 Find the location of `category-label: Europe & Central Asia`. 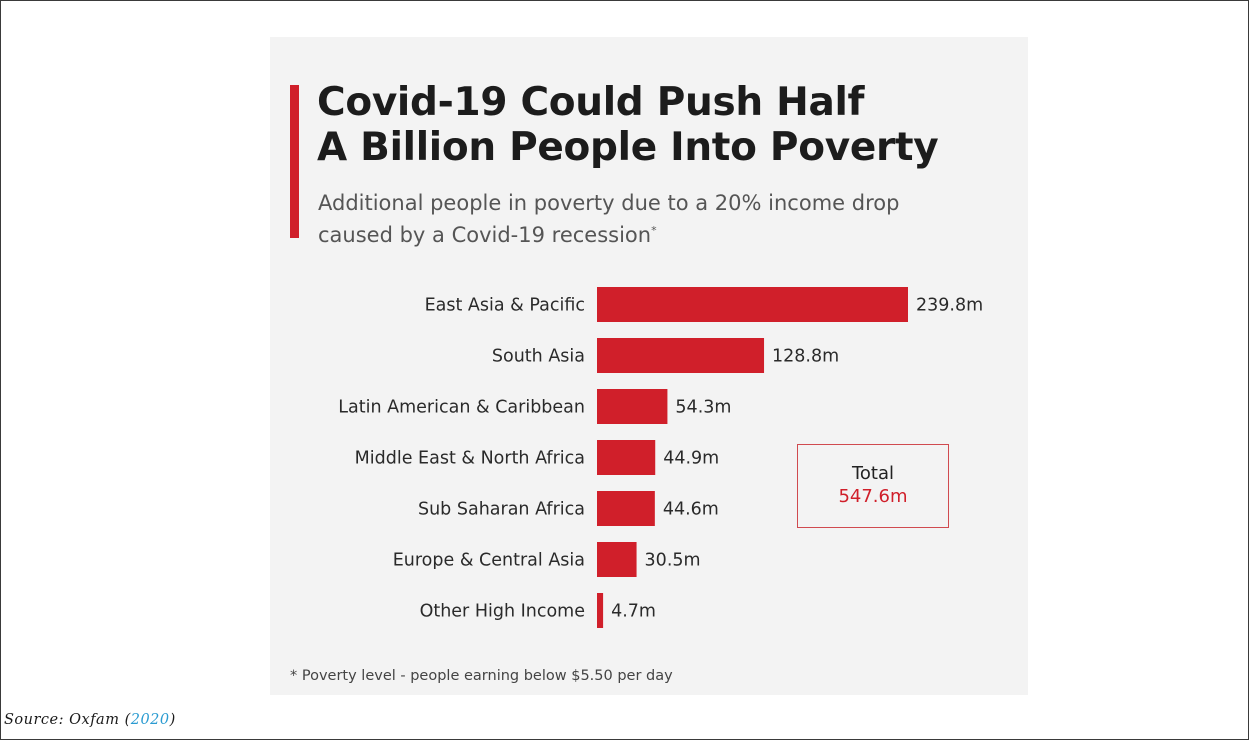

category-label: Europe & Central Asia is located at coordinates (489, 561).